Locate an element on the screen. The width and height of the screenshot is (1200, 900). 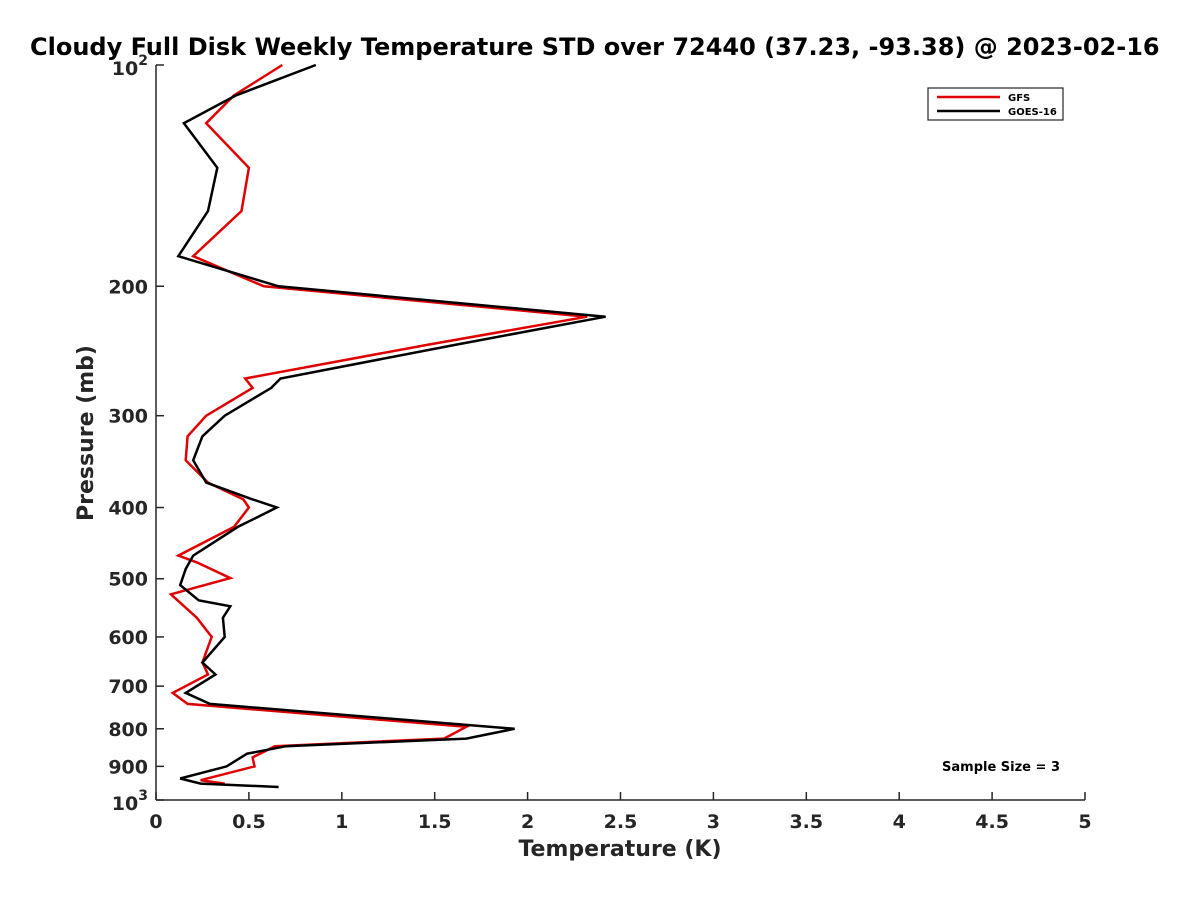
x-tick-label: 2.5 is located at coordinates (621, 822).